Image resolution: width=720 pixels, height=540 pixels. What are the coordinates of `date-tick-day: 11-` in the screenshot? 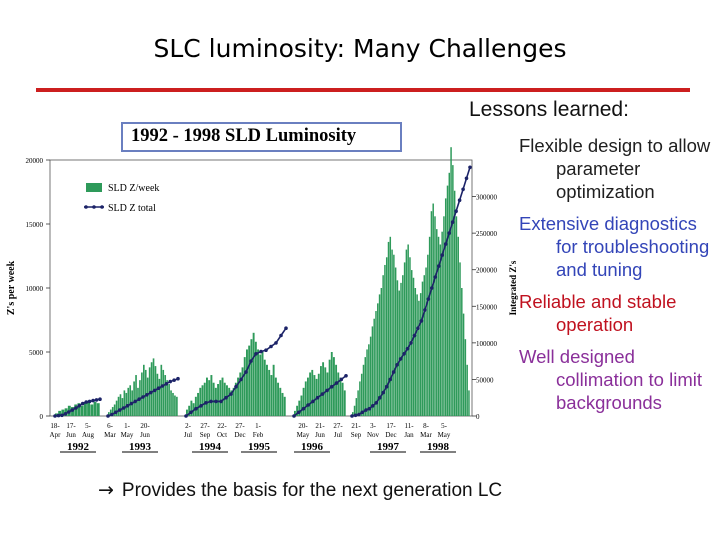 It's located at (409, 426).